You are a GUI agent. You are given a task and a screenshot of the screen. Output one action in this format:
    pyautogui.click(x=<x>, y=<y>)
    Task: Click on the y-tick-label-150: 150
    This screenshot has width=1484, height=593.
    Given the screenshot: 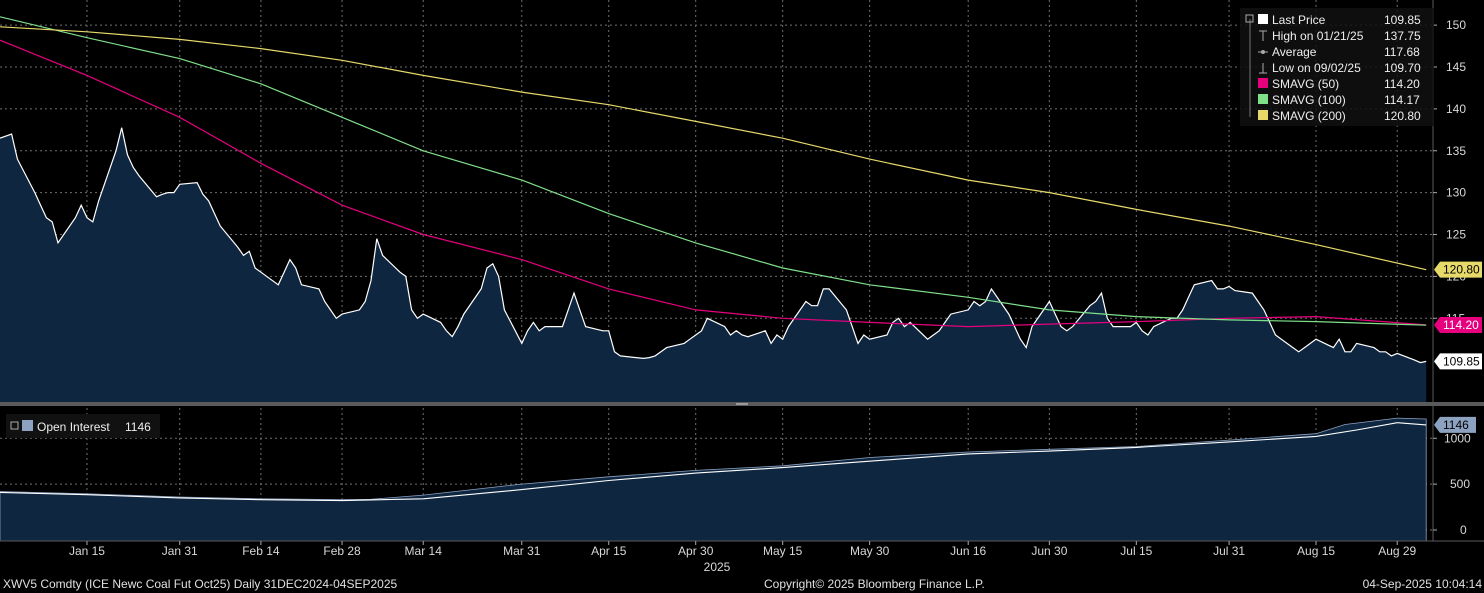 What is the action you would take?
    pyautogui.click(x=1456, y=25)
    